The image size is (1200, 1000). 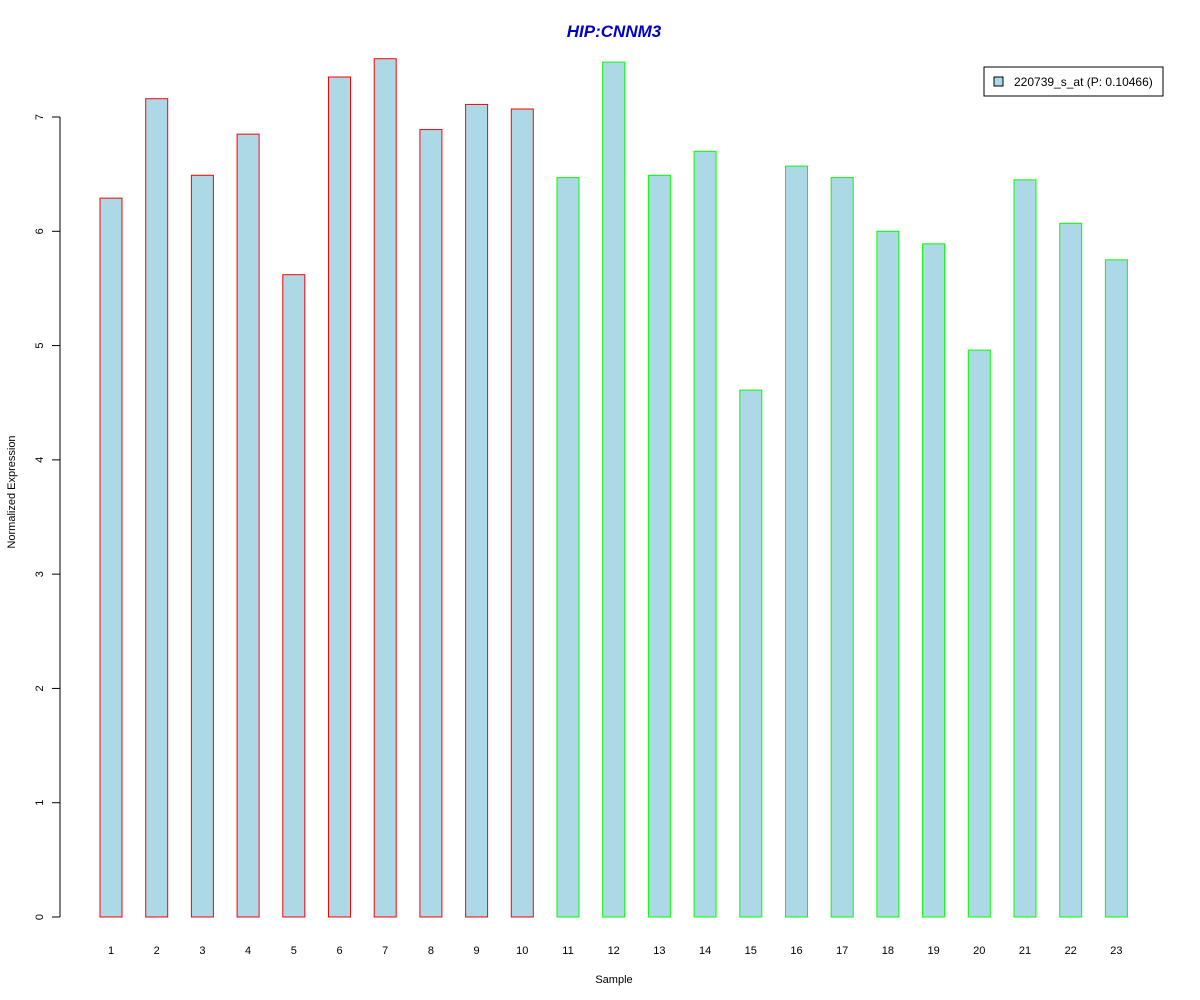 I want to click on x-tick-label: 3, so click(x=202, y=951).